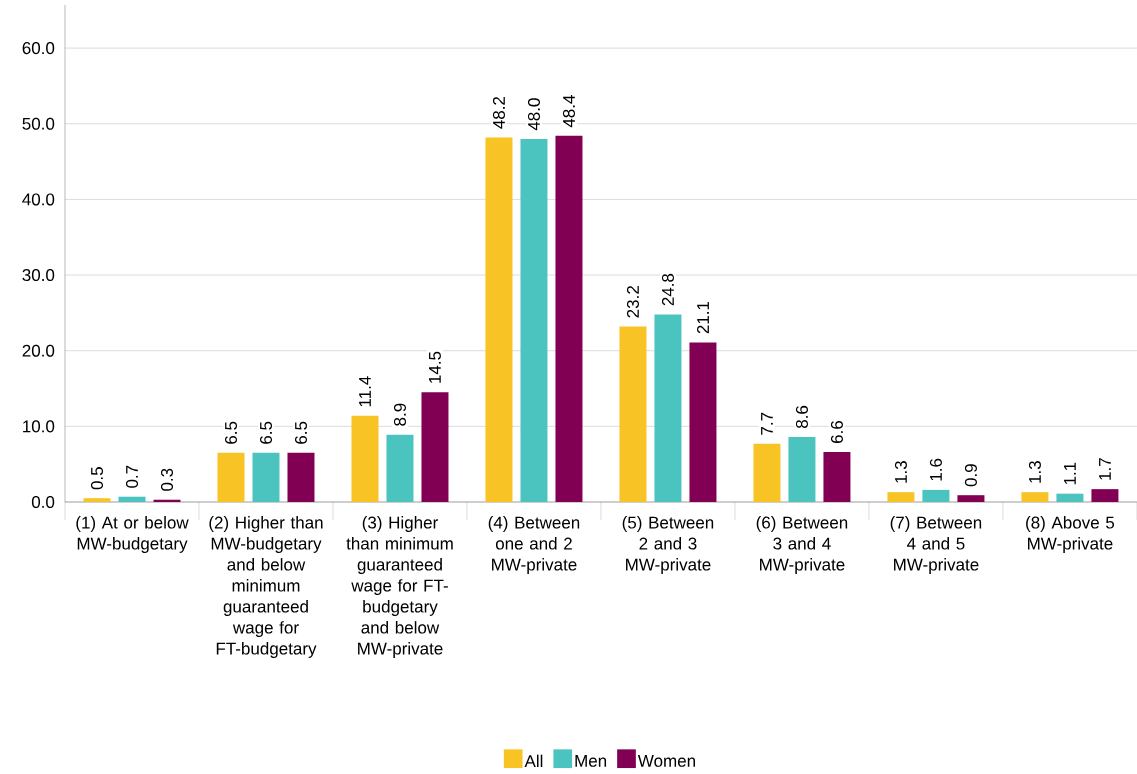 Image resolution: width=1137 pixels, height=774 pixels. I want to click on data-label: 0.9, so click(970, 475).